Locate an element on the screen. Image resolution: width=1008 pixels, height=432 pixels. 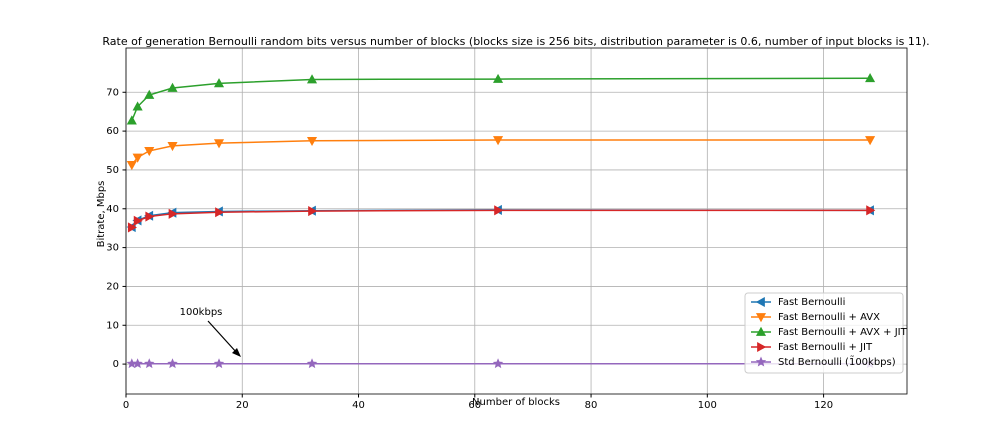
y-tick-label: 40 is located at coordinates (112, 209).